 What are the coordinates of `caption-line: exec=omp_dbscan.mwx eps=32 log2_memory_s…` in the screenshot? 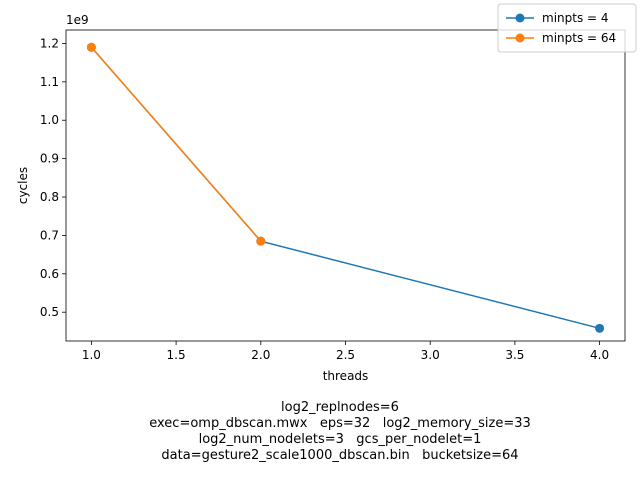 It's located at (340, 423).